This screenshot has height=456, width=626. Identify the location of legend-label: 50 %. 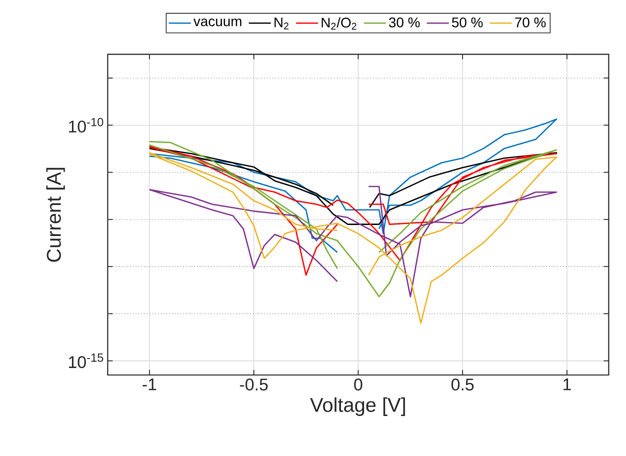
(467, 22).